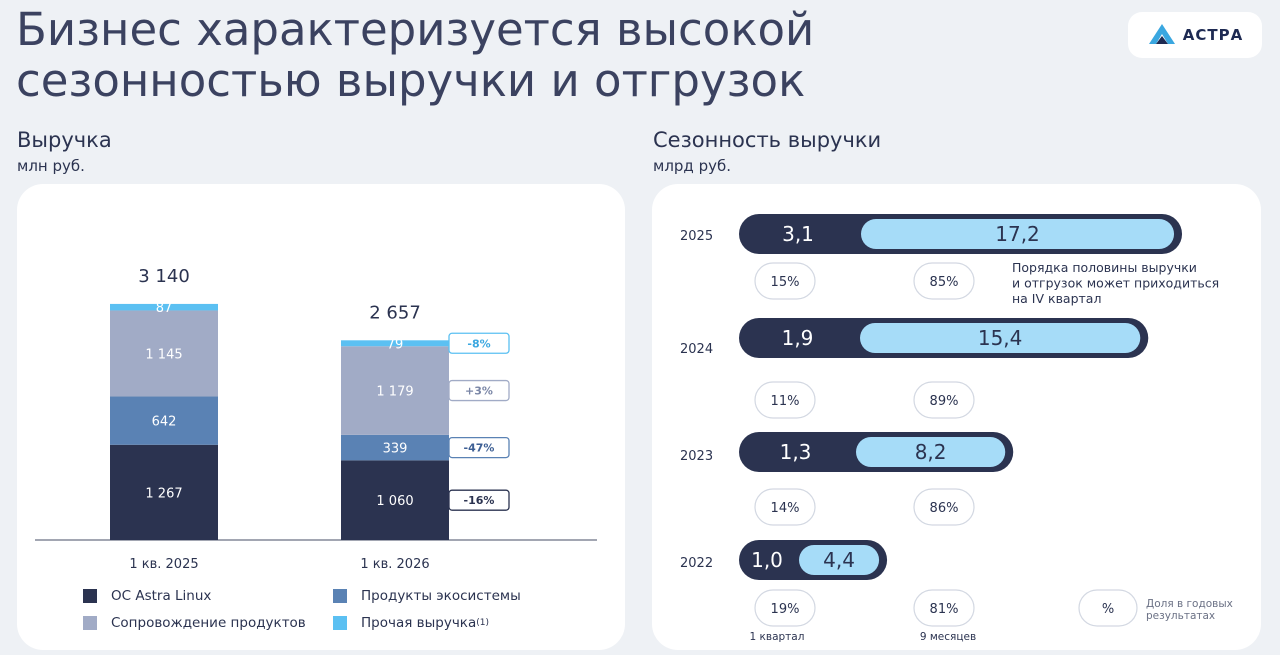 The height and width of the screenshot is (655, 1280). I want to click on change-badge-os, so click(479, 500).